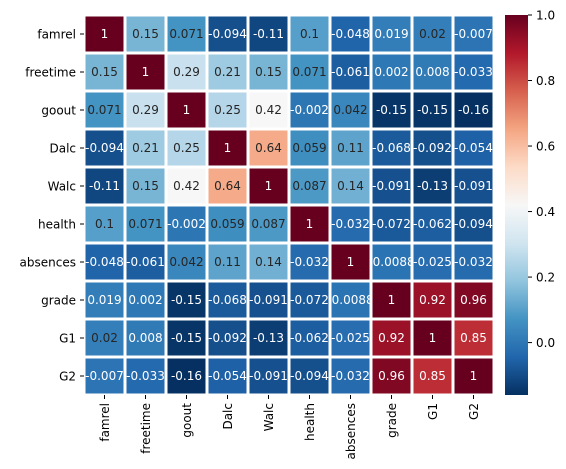 Image resolution: width=566 pixels, height=469 pixels. What do you see at coordinates (433, 411) in the screenshot?
I see `x-tick-label: G1` at bounding box center [433, 411].